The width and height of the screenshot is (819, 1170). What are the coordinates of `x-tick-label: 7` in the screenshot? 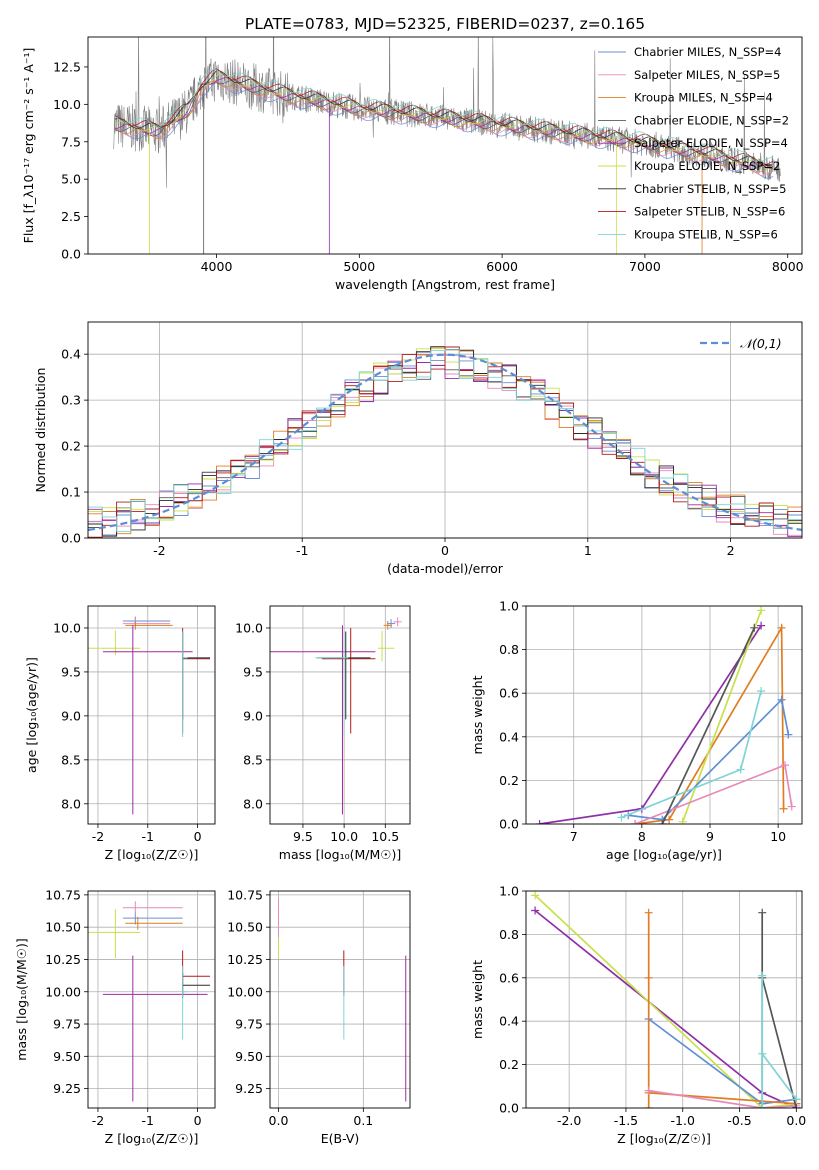 It's located at (574, 836).